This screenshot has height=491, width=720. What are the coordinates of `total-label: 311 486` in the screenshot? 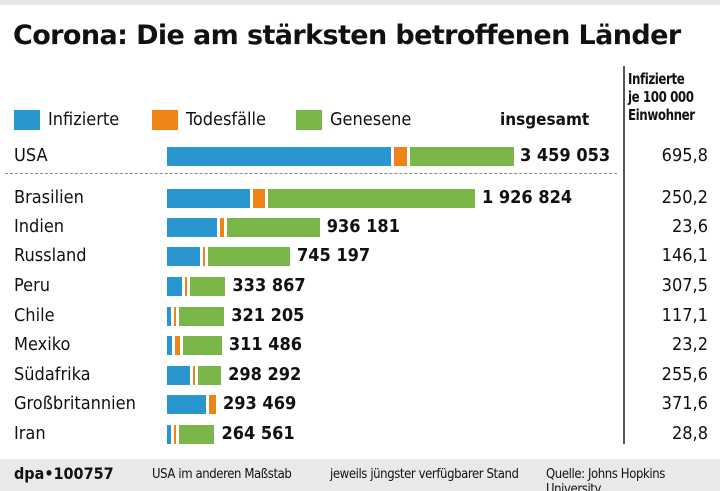 It's located at (265, 344).